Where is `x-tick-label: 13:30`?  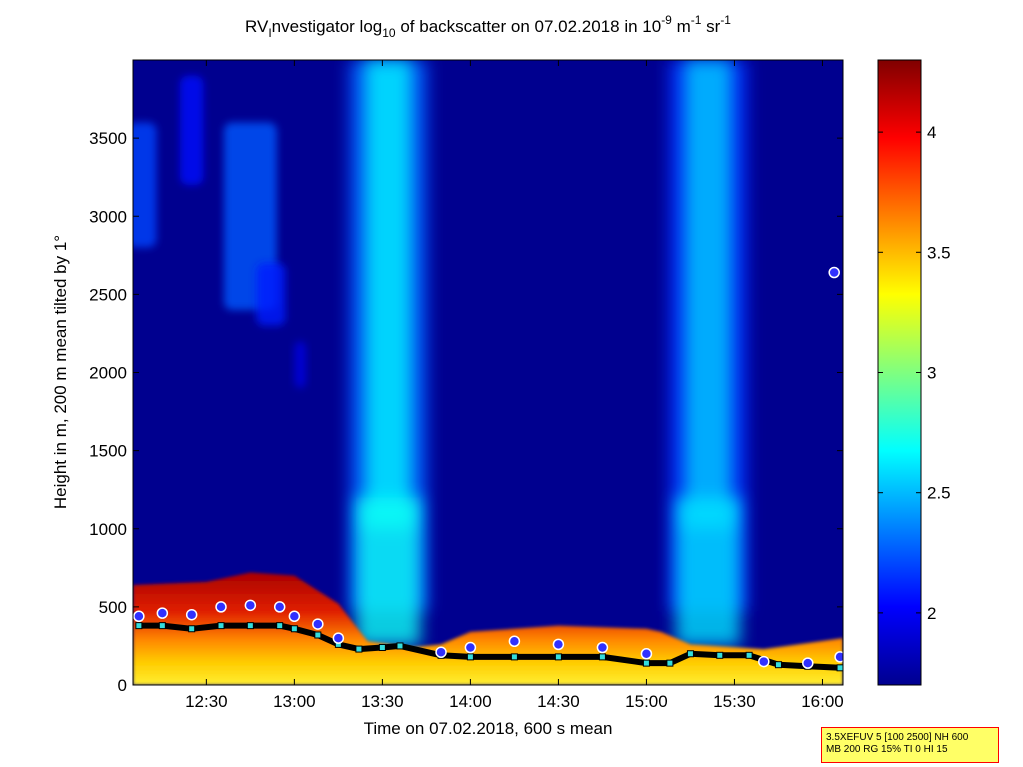
x-tick-label: 13:30 is located at coordinates (382, 701).